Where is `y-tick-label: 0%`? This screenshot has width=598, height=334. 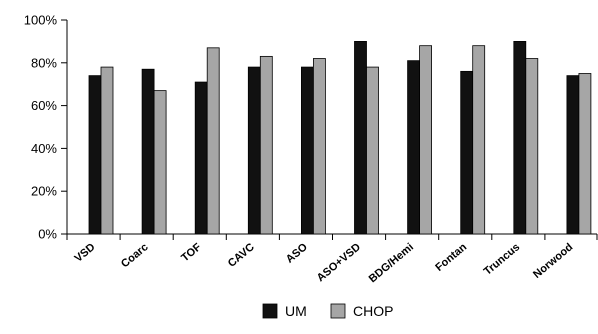 y-tick-label: 0% is located at coordinates (47, 234).